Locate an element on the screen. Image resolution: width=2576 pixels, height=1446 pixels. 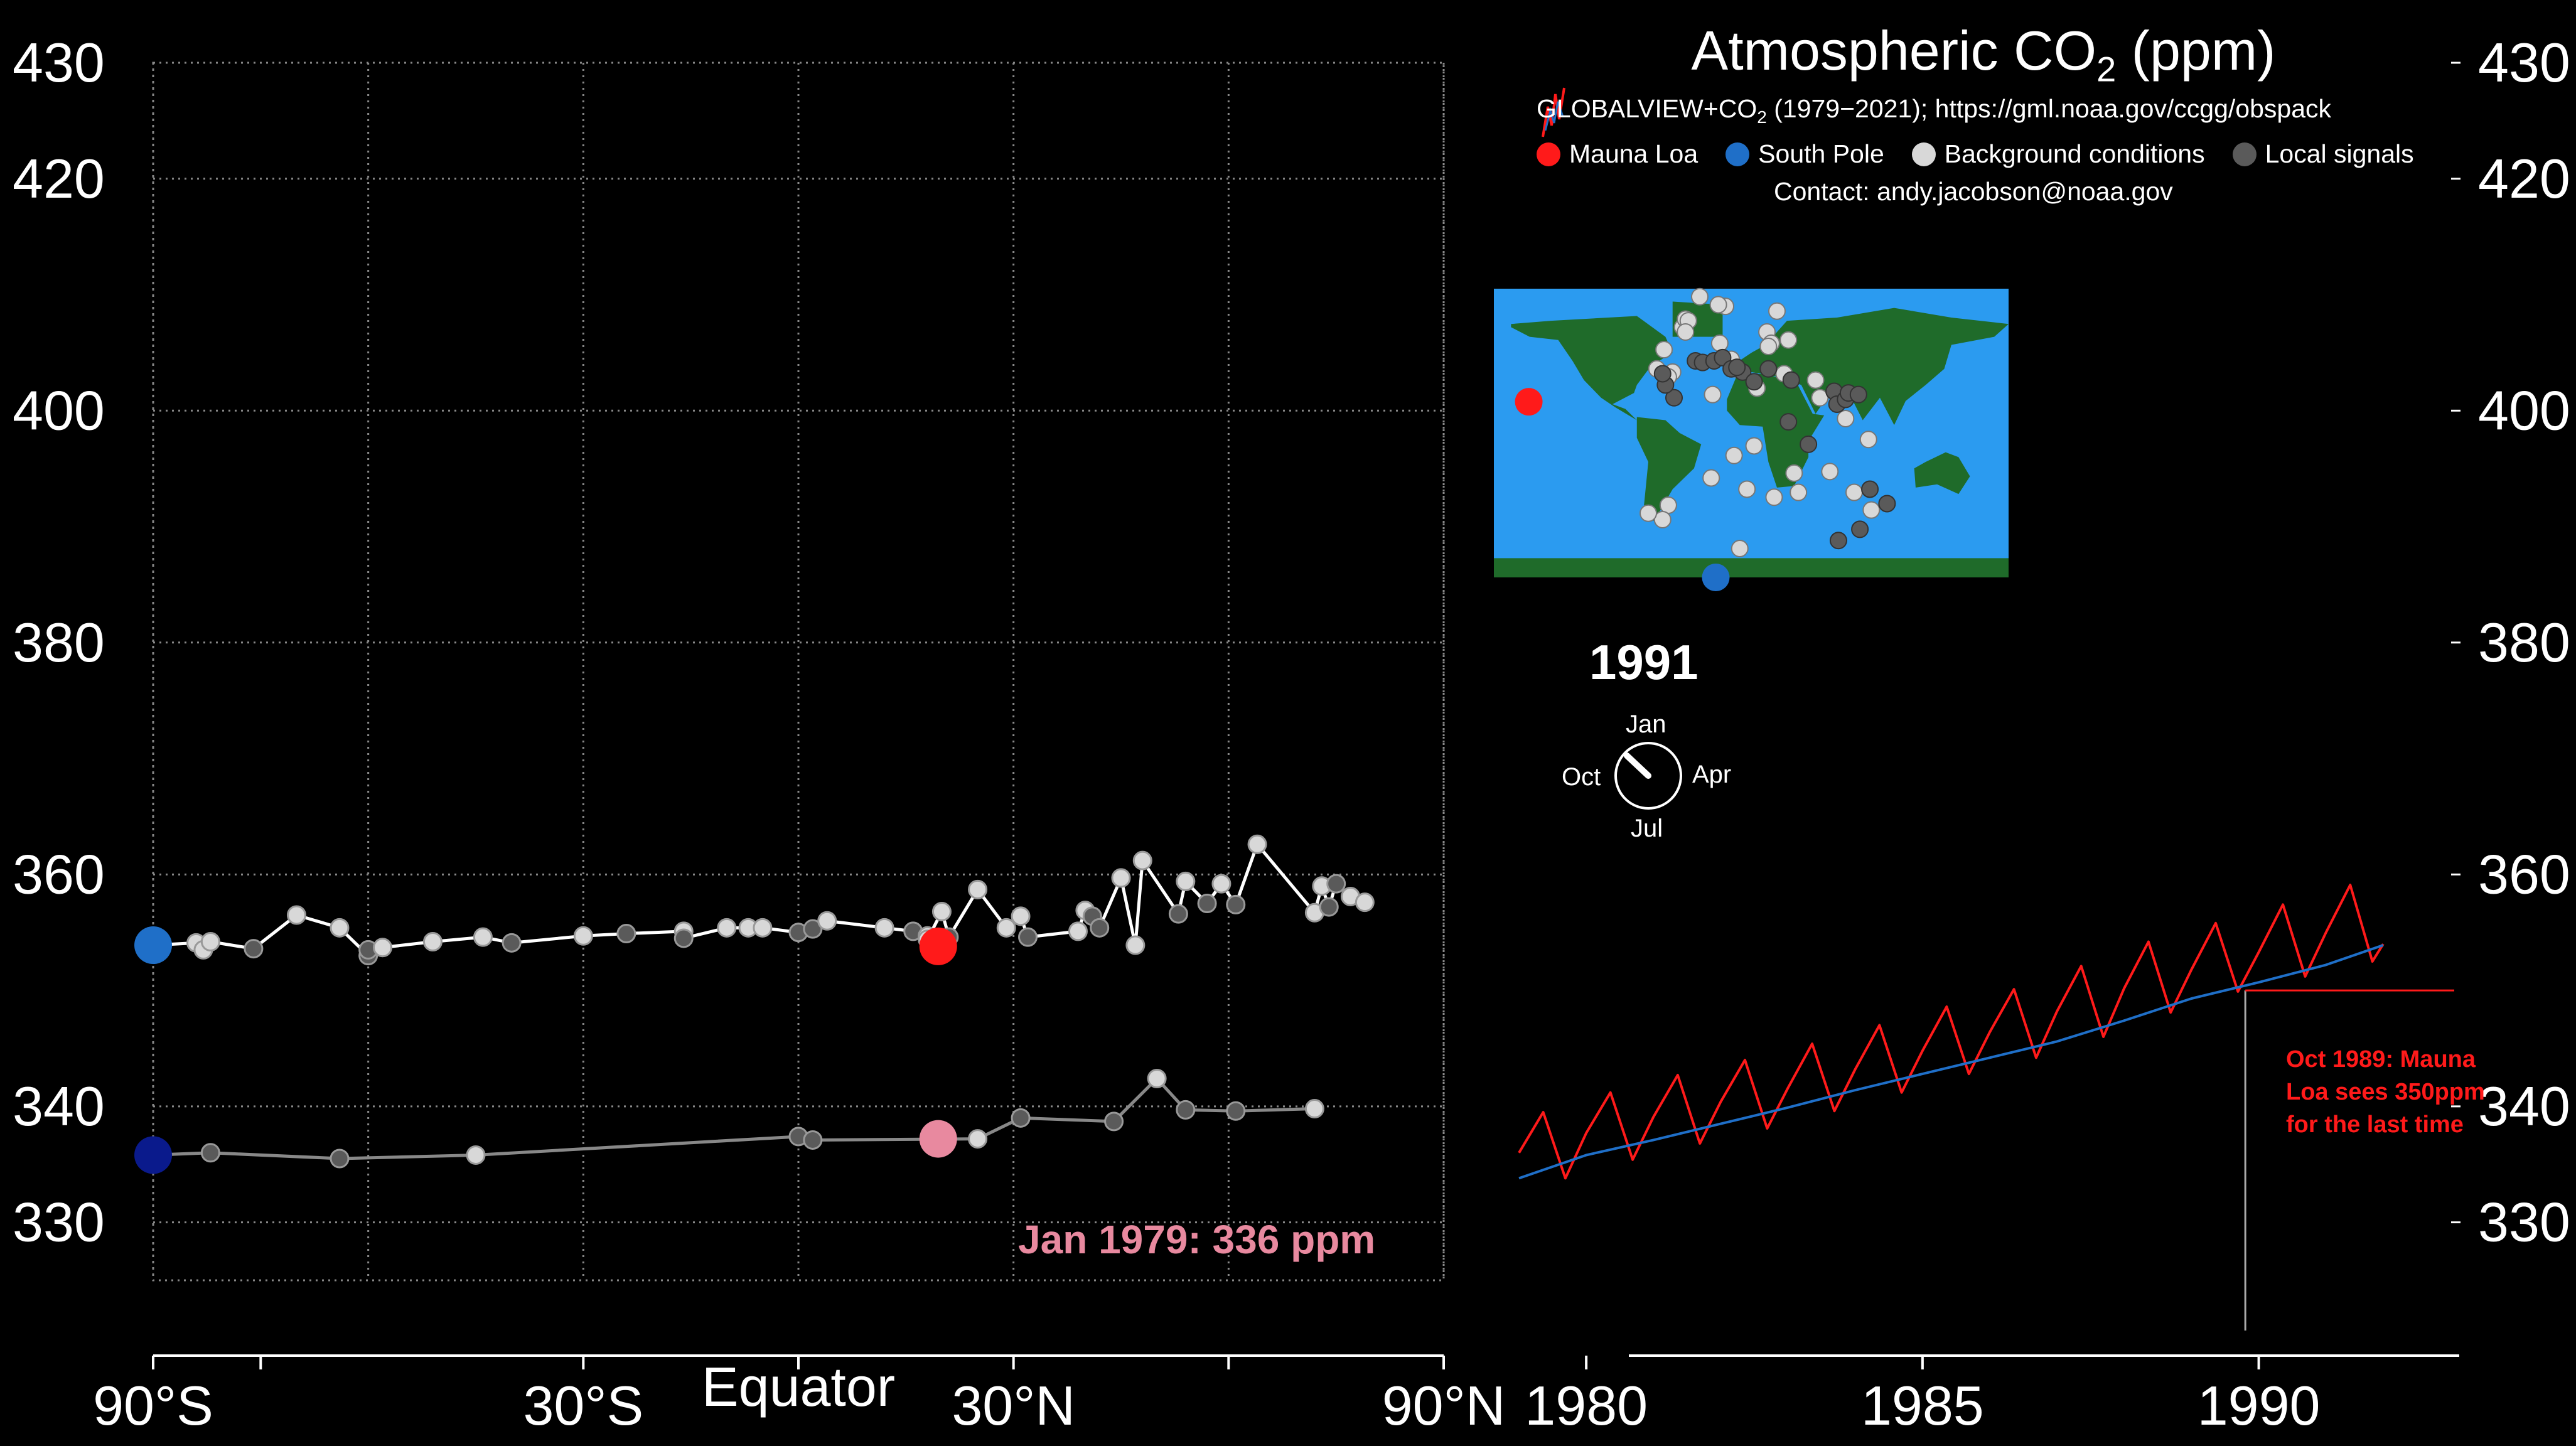
y-tick-label-left: 330 is located at coordinates (59, 1222).